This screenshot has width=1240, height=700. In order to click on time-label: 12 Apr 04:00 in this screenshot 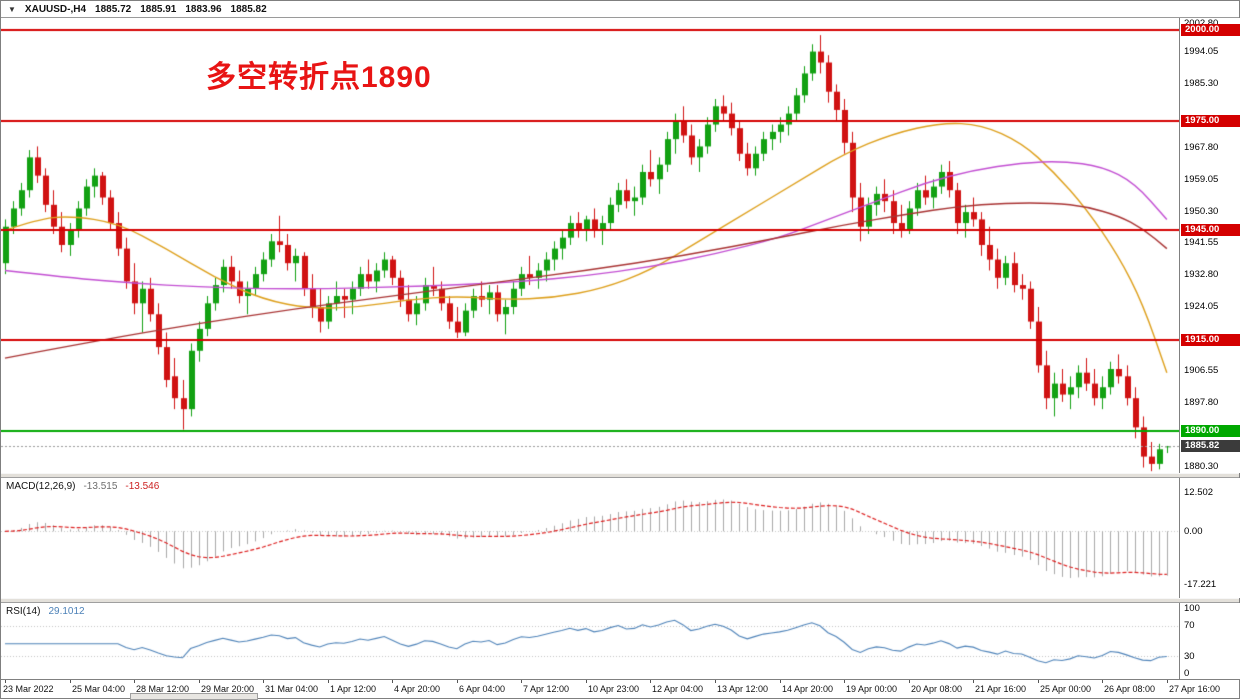, I will do `click(678, 689)`.